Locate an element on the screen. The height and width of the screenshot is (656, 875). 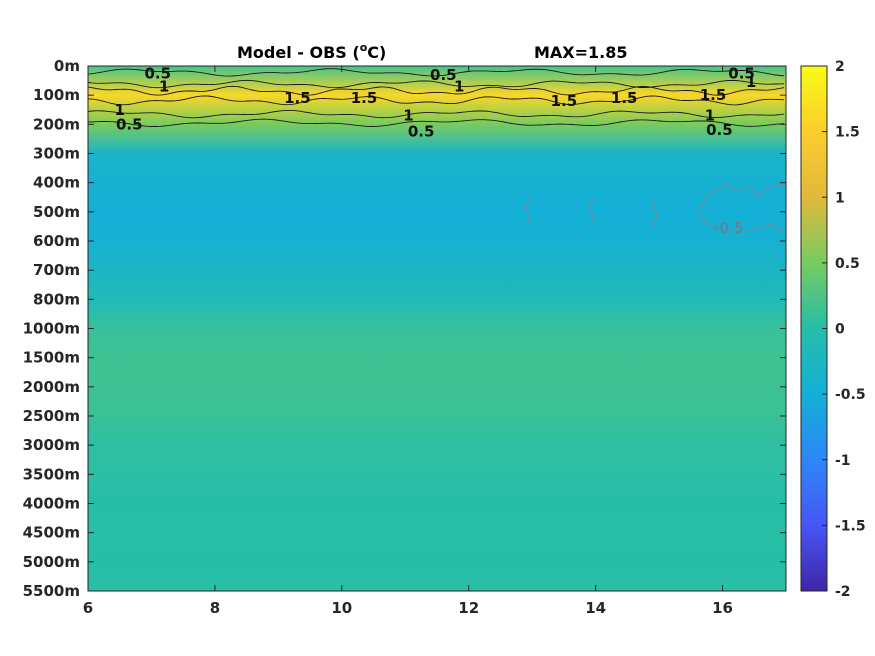
colorbar-tick-label: 1 is located at coordinates (840, 198).